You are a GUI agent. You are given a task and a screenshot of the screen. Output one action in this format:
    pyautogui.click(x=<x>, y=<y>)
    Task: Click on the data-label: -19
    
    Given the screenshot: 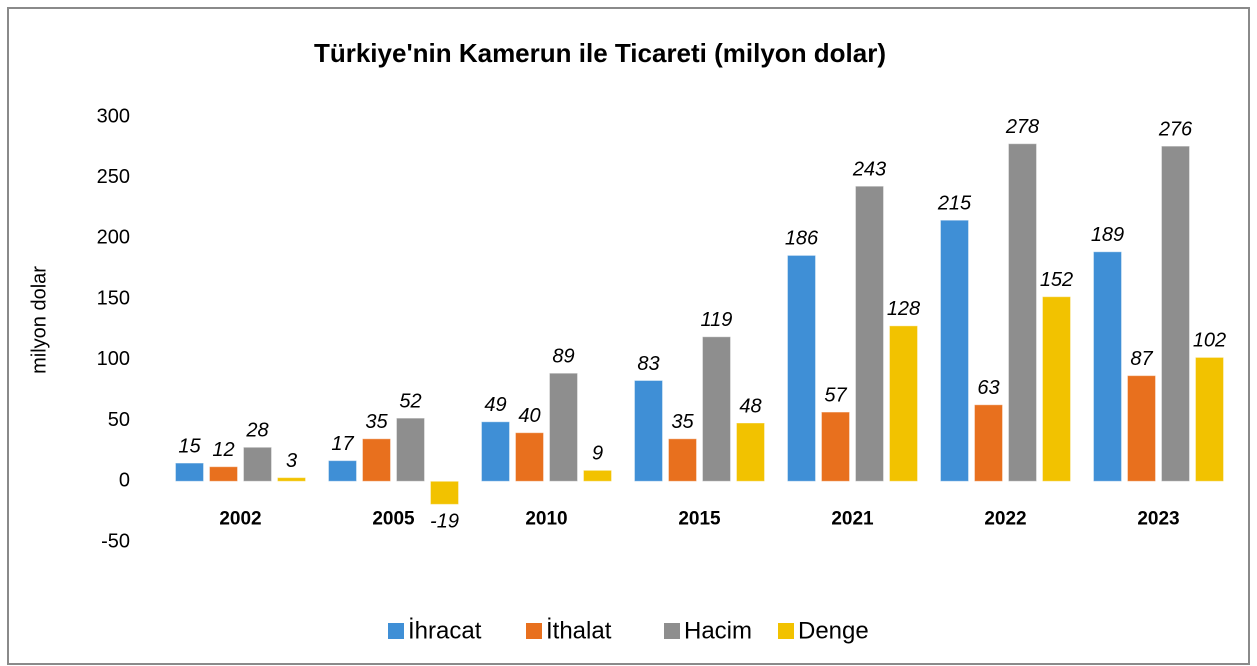 What is the action you would take?
    pyautogui.click(x=444, y=522)
    